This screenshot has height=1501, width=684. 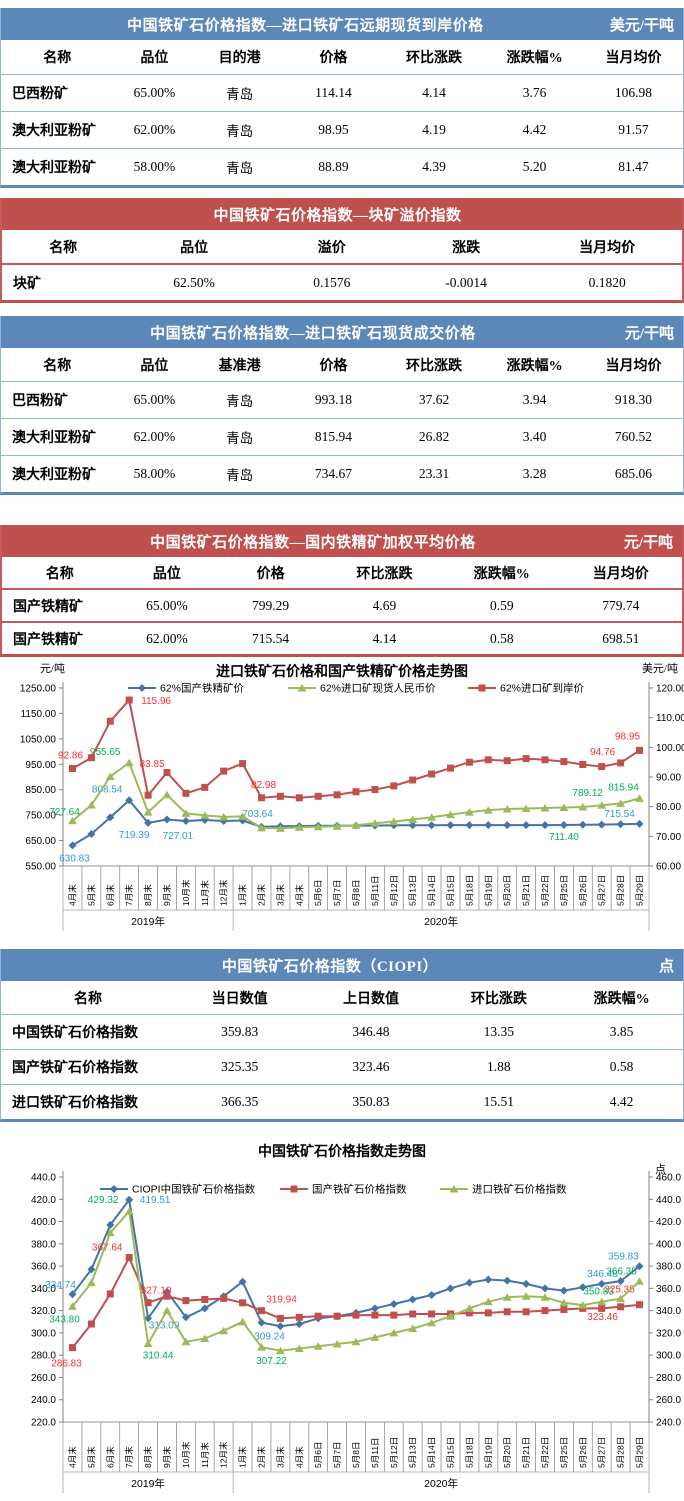 I want to click on left-axis-tick: 320.0, so click(x=43, y=1311).